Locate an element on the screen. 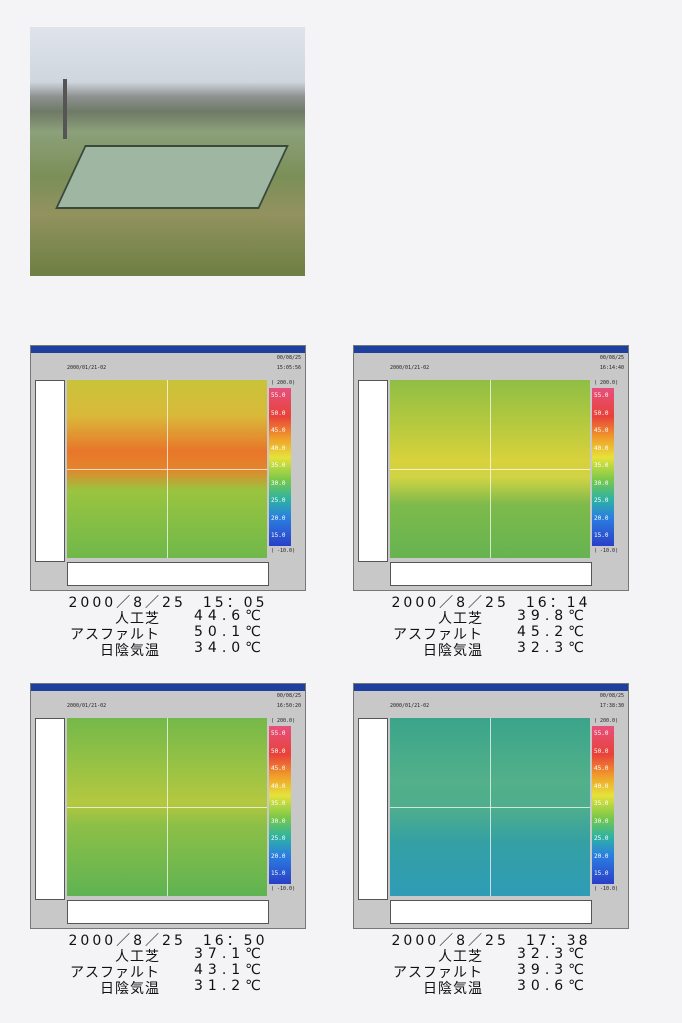 Image resolution: width=682 pixels, height=1023 pixels. caption-value: 39.8℃ is located at coordinates (553, 616).